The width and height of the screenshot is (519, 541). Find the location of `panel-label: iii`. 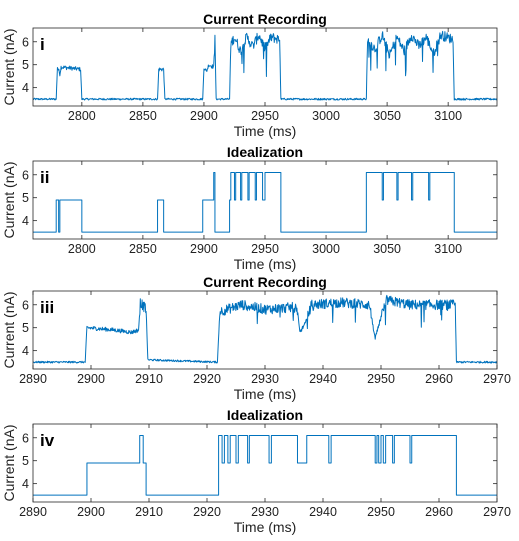

panel-label: iii is located at coordinates (47, 307).